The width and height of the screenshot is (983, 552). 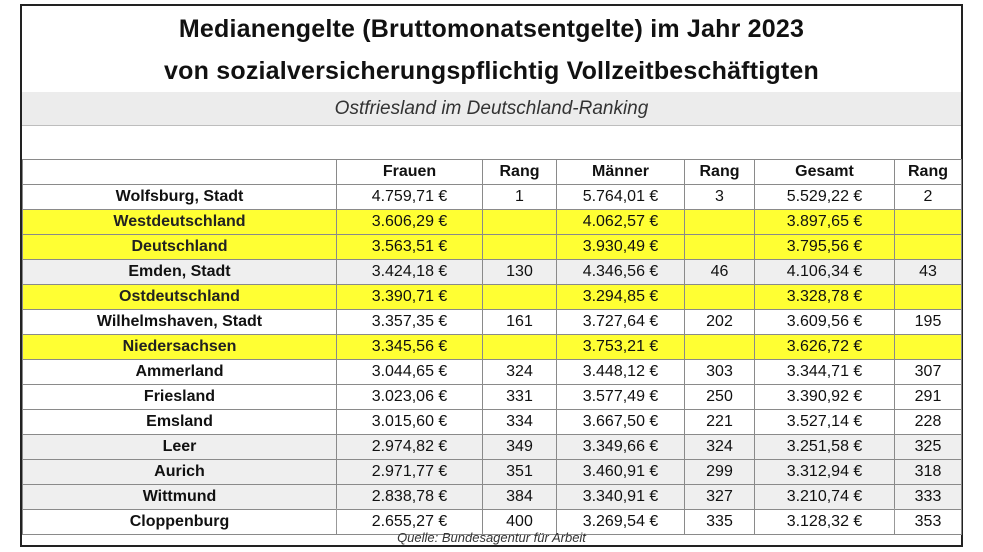 I want to click on region-name: Wilhelmshaven, Stadt, so click(x=179, y=322).